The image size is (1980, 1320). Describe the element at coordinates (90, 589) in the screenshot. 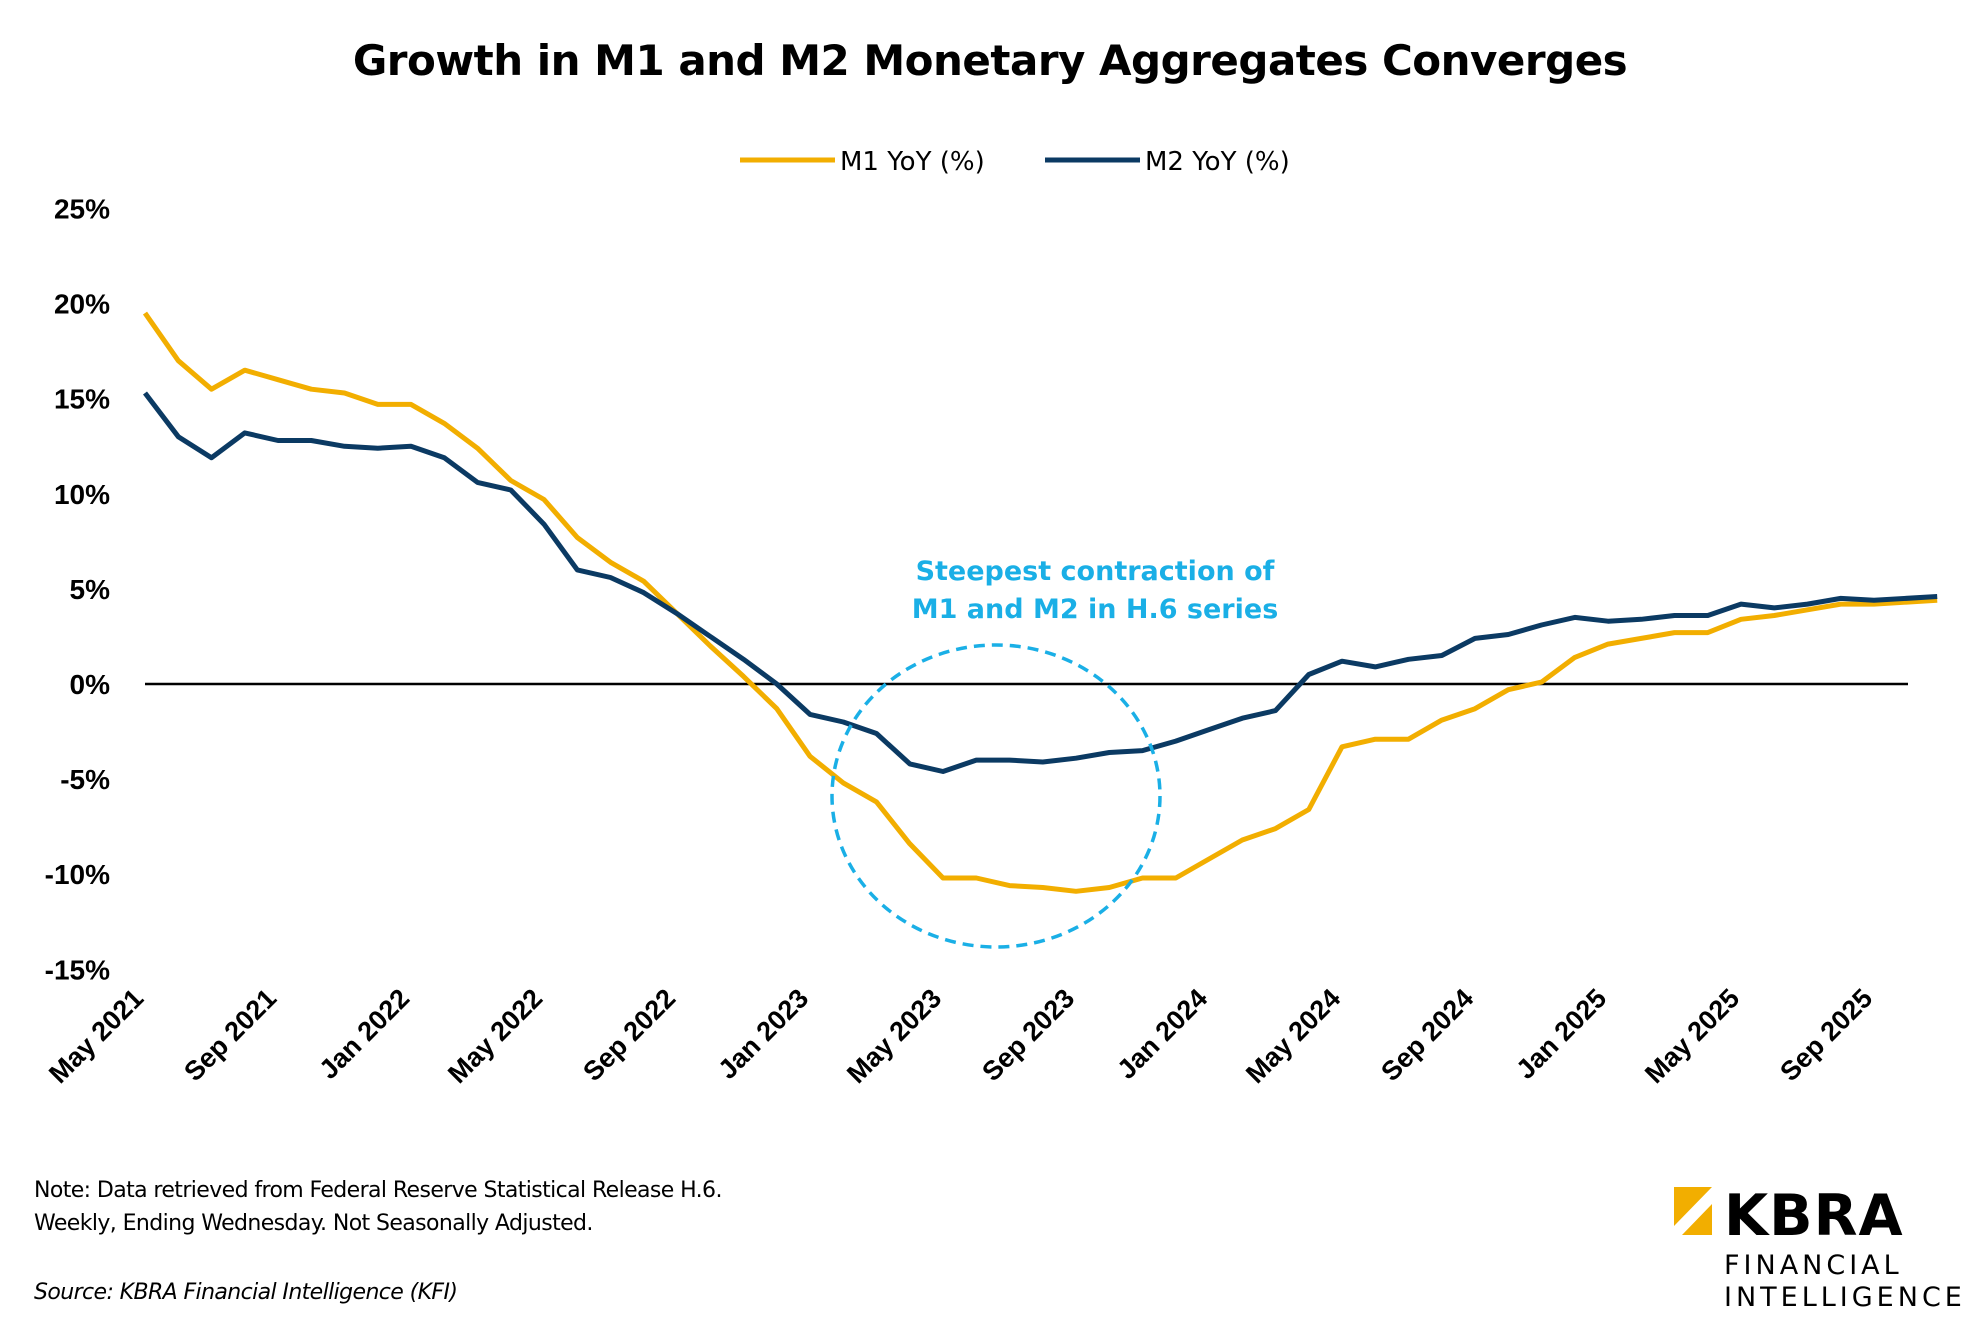

I see `y-tick-label: 5%` at that location.